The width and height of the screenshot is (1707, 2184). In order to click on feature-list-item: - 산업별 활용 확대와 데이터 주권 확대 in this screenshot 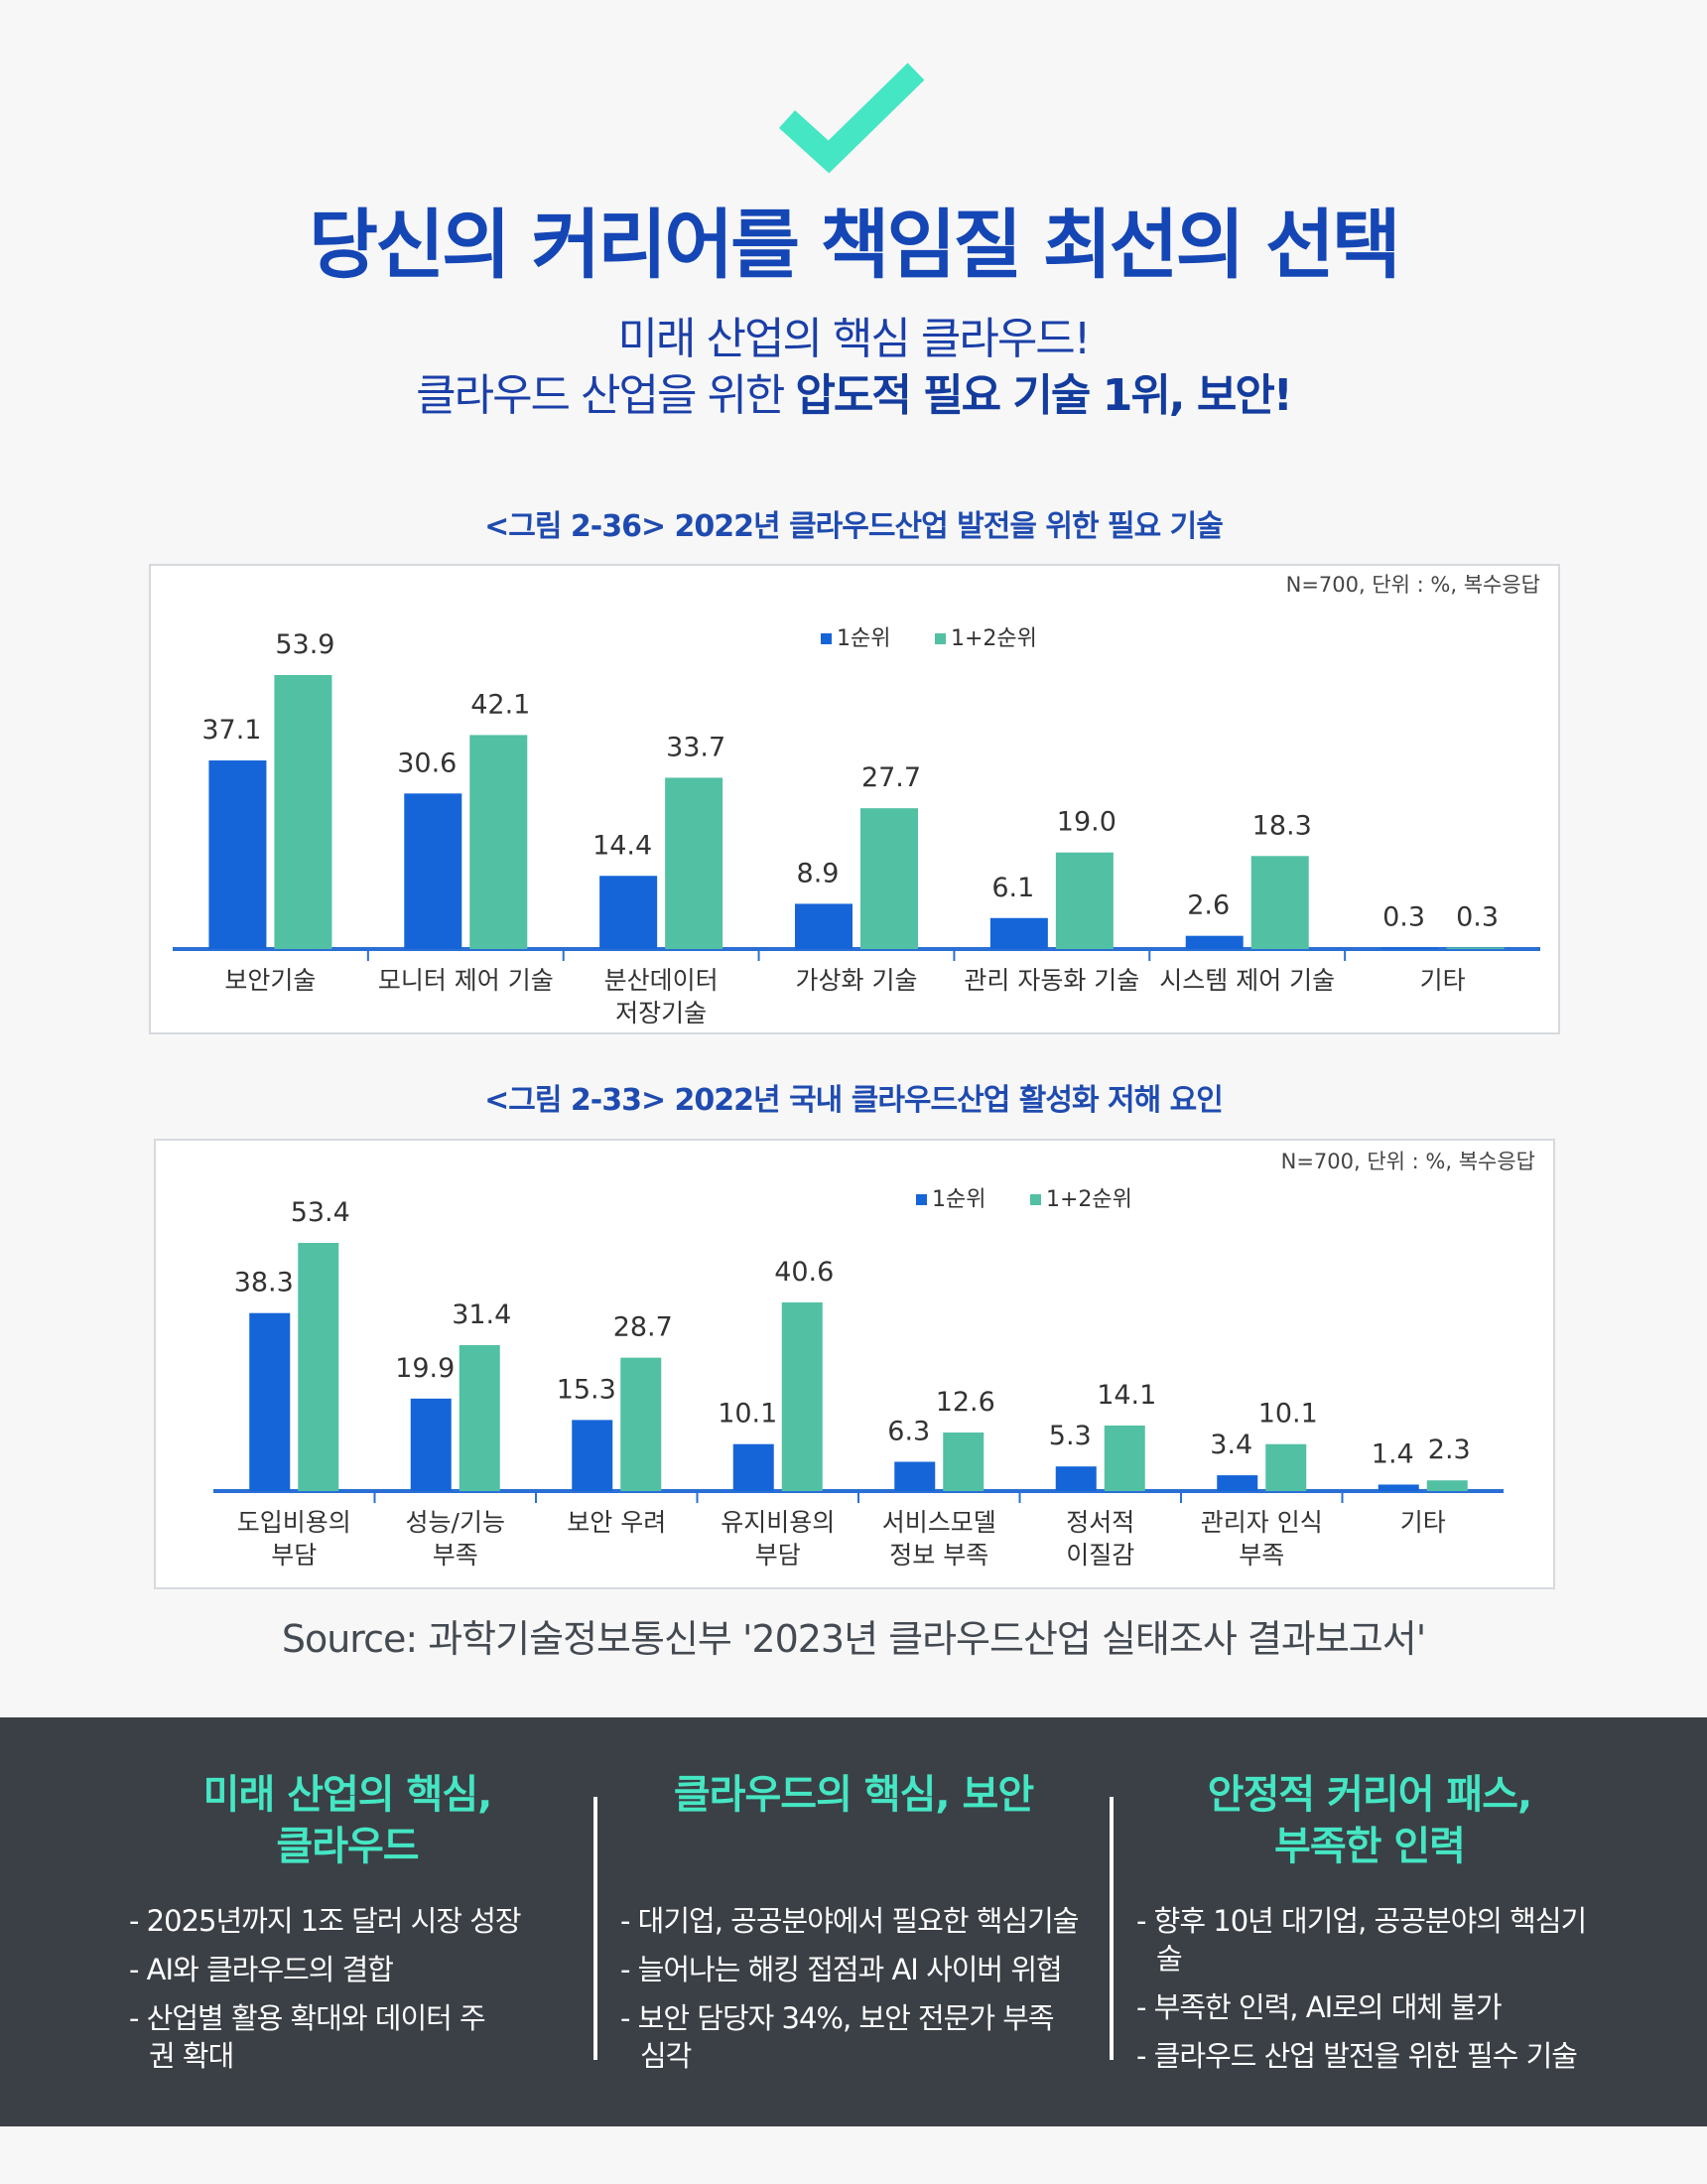, I will do `click(307, 2037)`.